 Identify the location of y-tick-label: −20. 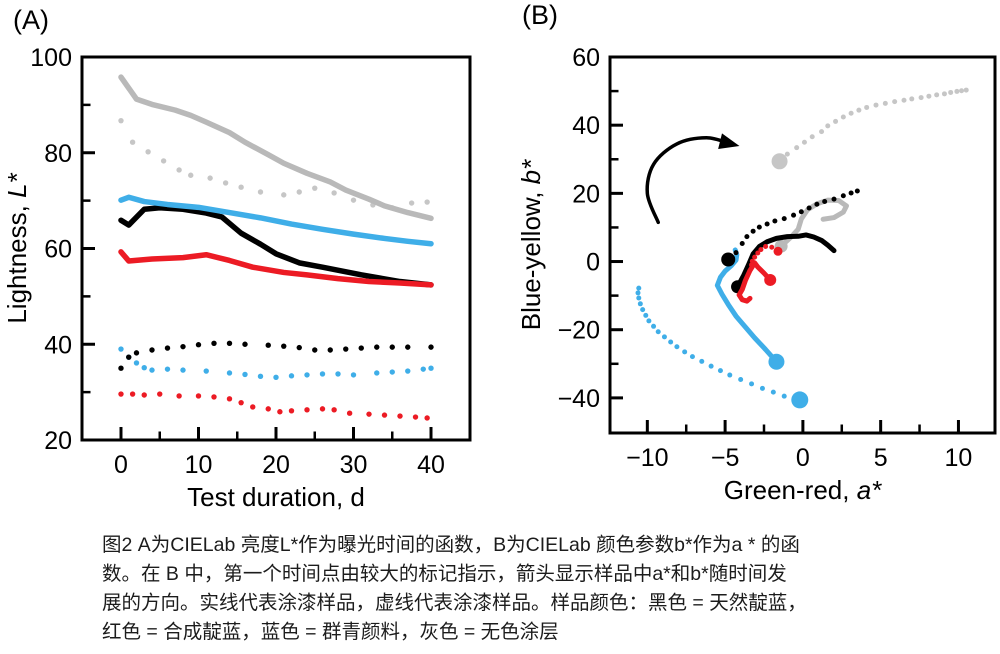
(579, 331).